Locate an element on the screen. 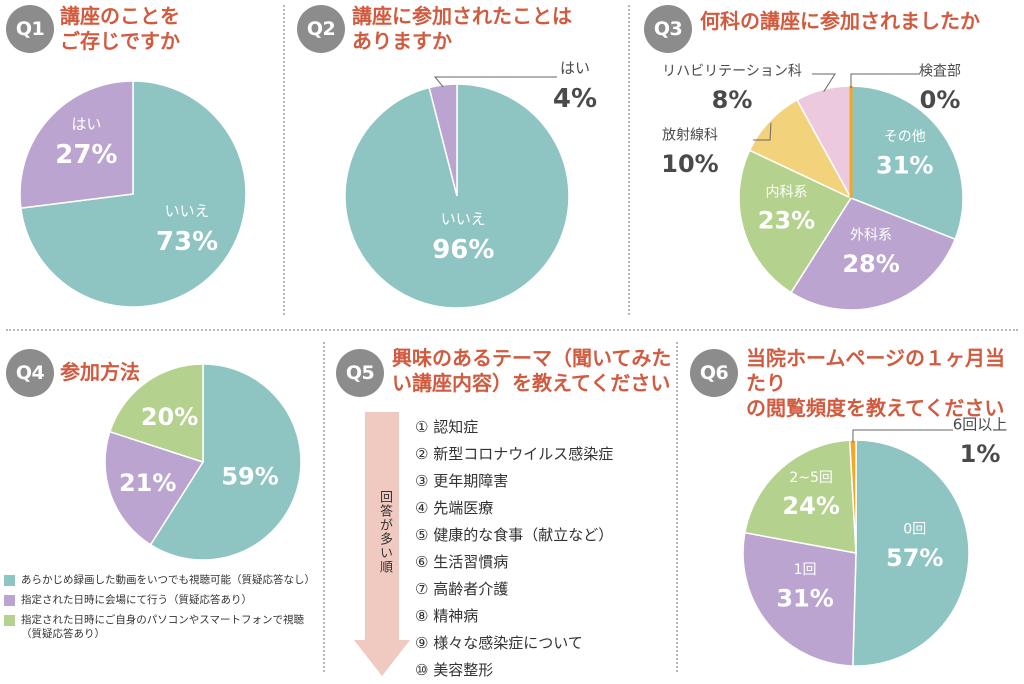  q4-title: 参加方法 is located at coordinates (100, 372).